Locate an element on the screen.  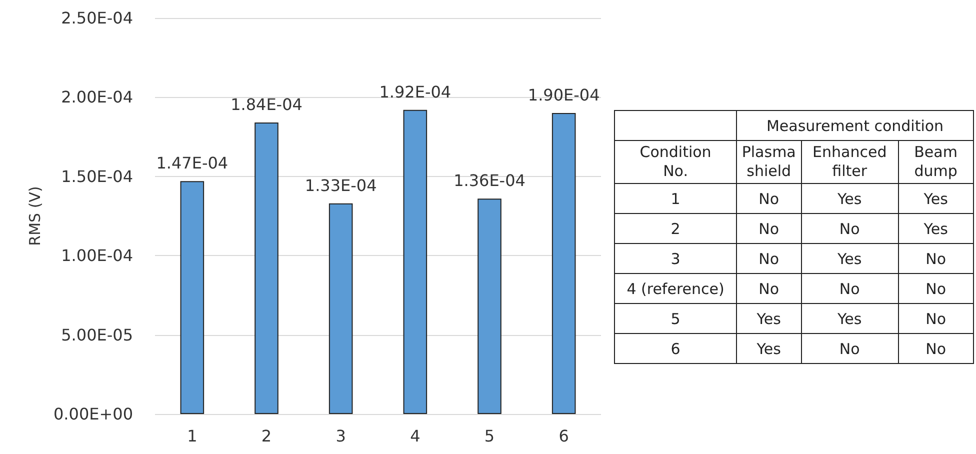
text: 6 is located at coordinates (675, 349).